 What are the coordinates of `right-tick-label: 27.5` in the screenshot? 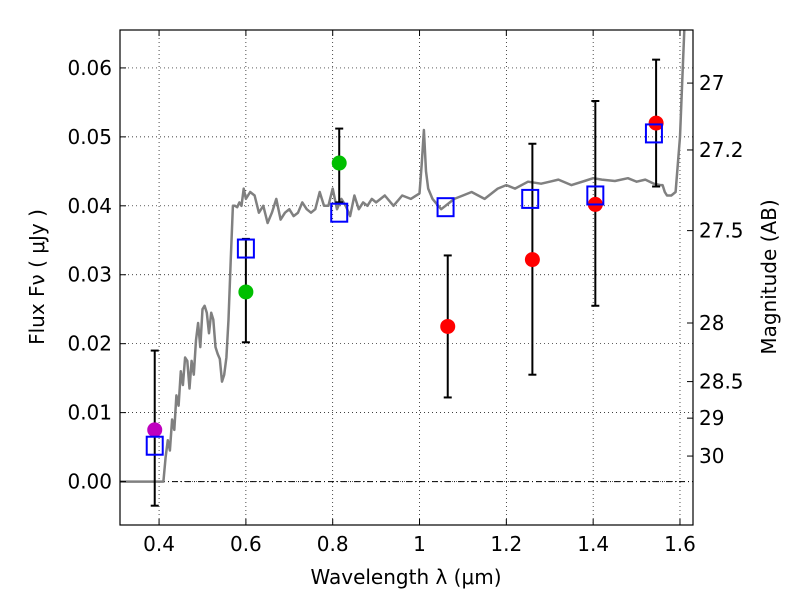 It's located at (721, 231).